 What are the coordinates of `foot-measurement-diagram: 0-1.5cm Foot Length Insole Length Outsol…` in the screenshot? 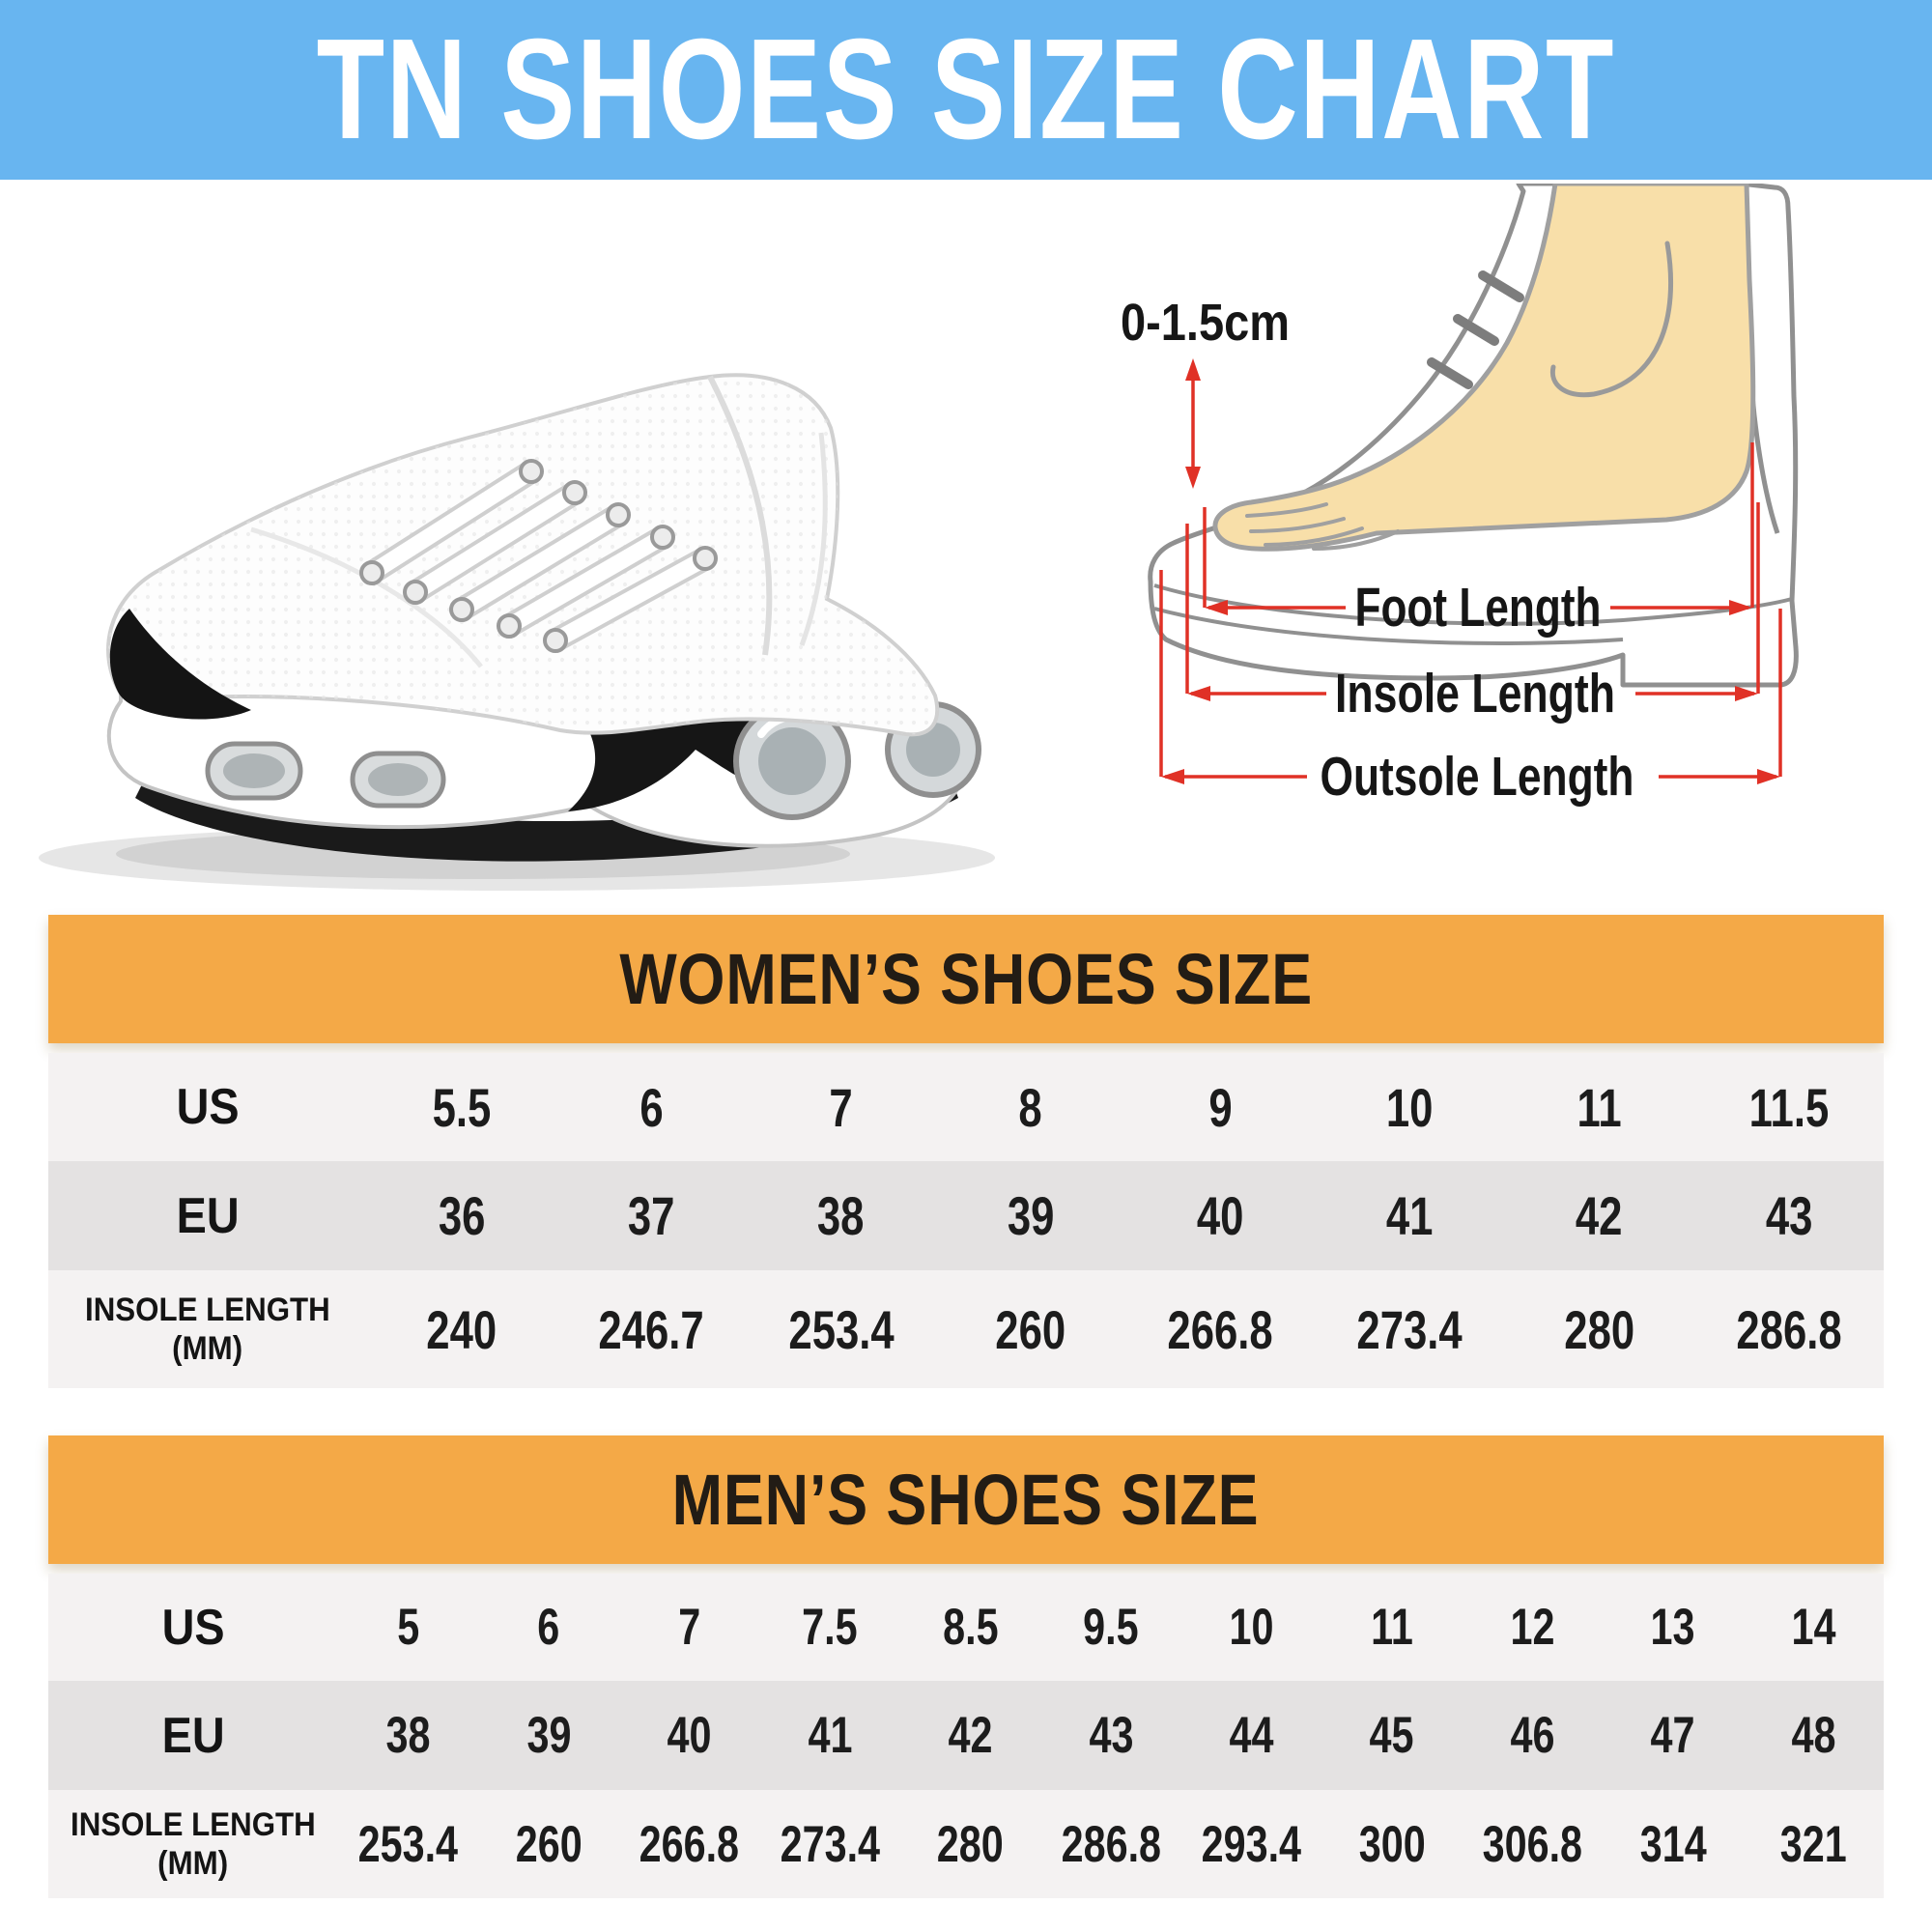 It's located at (1460, 496).